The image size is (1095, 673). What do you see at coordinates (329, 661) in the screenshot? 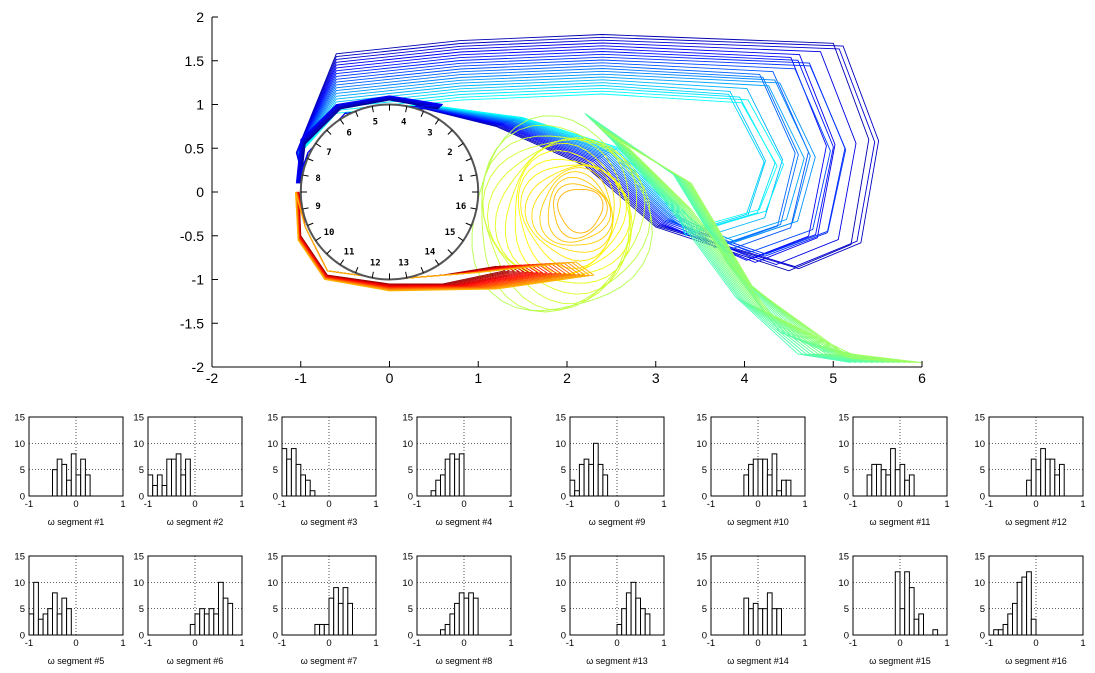
I see `histogram-caption: ω segment #7` at bounding box center [329, 661].